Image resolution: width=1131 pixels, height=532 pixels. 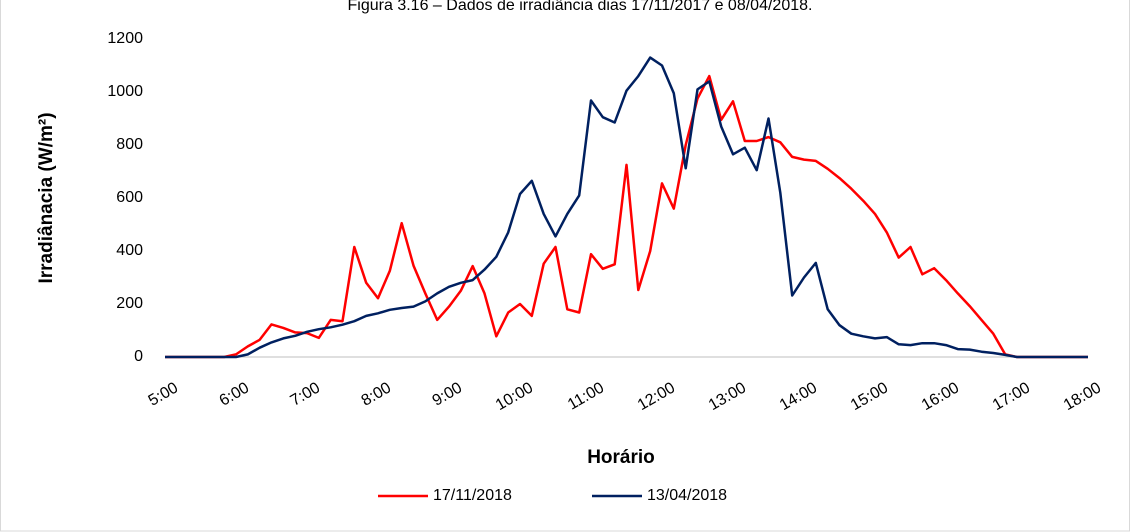 What do you see at coordinates (125, 91) in the screenshot?
I see `y-tick-label: 1000` at bounding box center [125, 91].